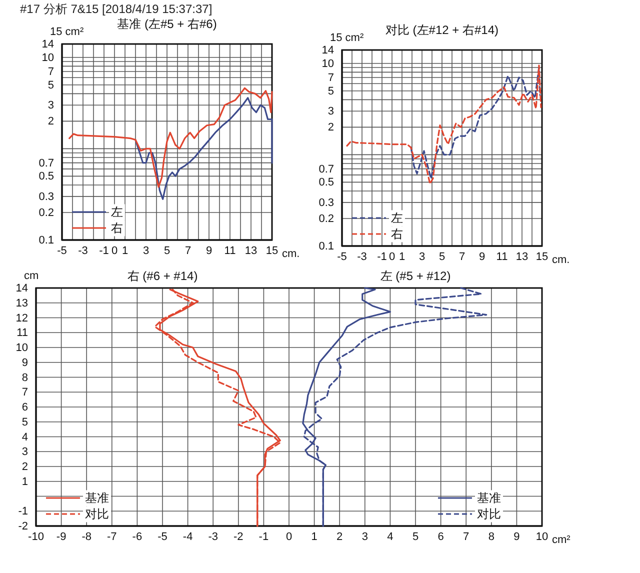 The width and height of the screenshot is (640, 573). I want to click on x-tick-label: -6, so click(137, 536).